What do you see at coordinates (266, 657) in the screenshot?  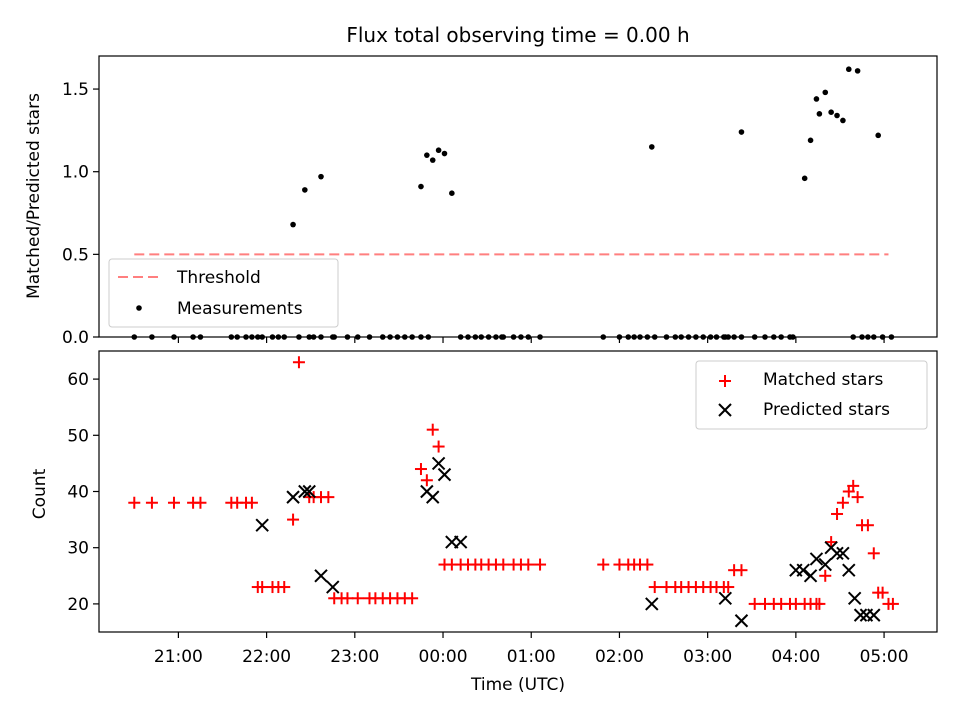 I see `bottom-x-tick-label: 22:00` at bounding box center [266, 657].